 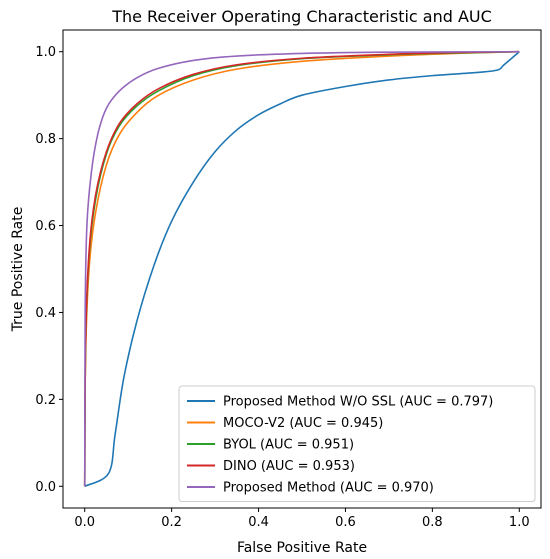 What do you see at coordinates (171, 522) in the screenshot?
I see `x-tick-label: 0.2` at bounding box center [171, 522].